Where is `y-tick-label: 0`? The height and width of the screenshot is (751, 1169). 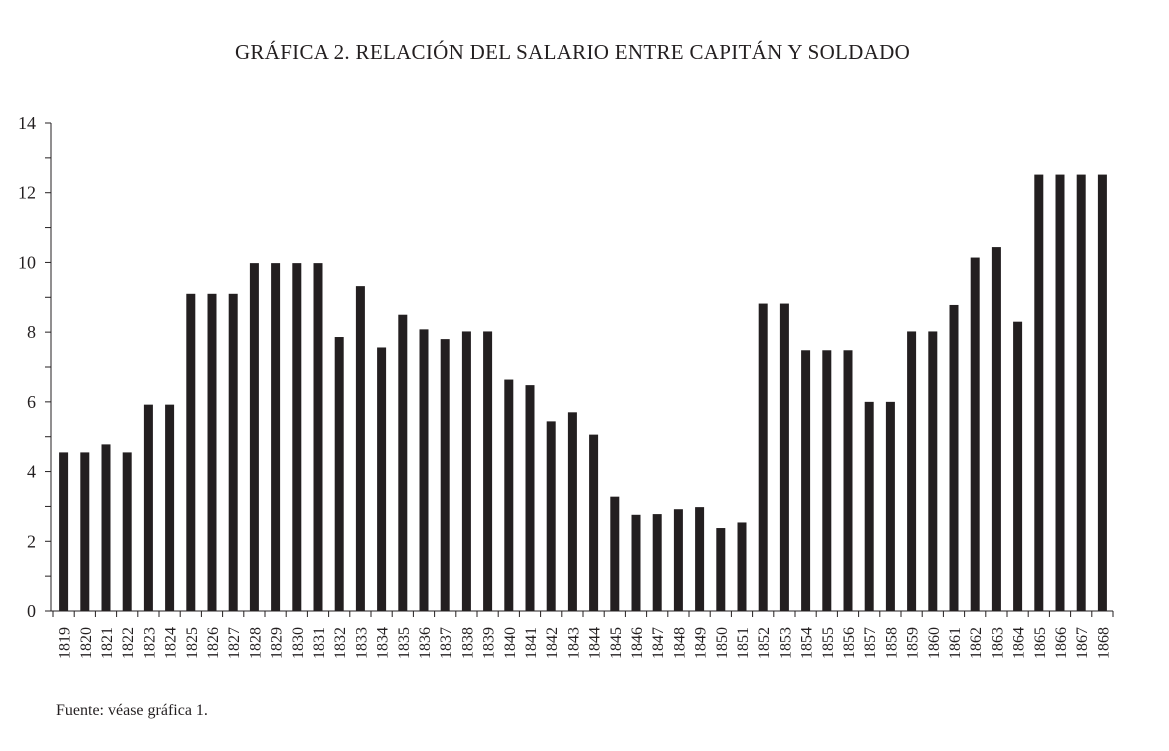
y-tick-label: 0 is located at coordinates (31, 611).